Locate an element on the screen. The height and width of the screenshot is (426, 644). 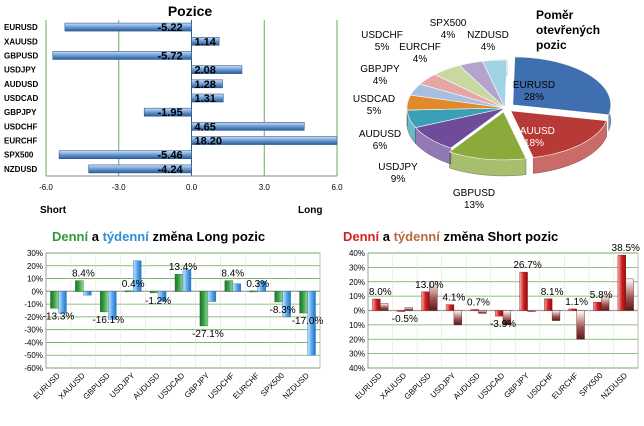
short-title-daily: Denní is located at coordinates (361, 236).